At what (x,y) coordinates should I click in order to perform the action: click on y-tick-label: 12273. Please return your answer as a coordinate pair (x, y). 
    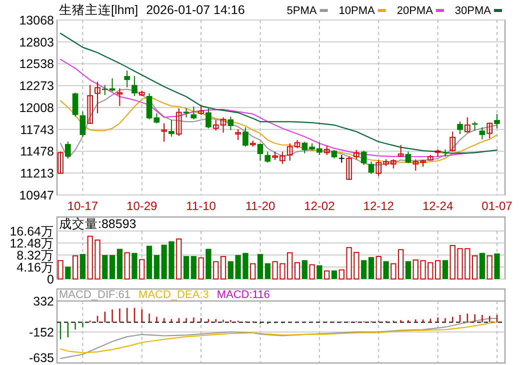
    Looking at the image, I should click on (36, 86).